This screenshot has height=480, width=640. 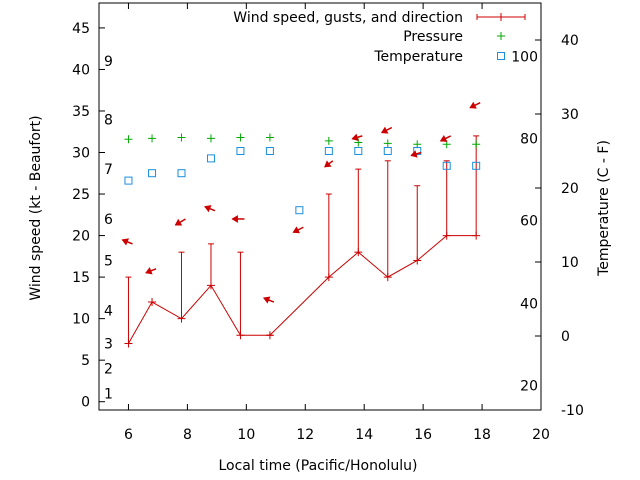 I want to click on wind-speed-line, so click(x=302, y=289).